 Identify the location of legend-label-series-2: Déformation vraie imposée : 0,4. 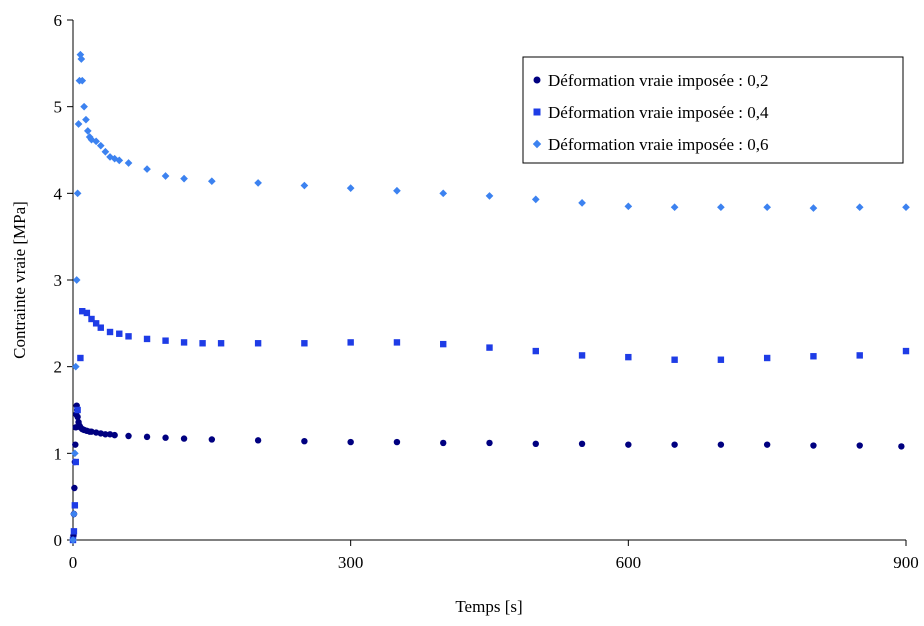
(658, 112).